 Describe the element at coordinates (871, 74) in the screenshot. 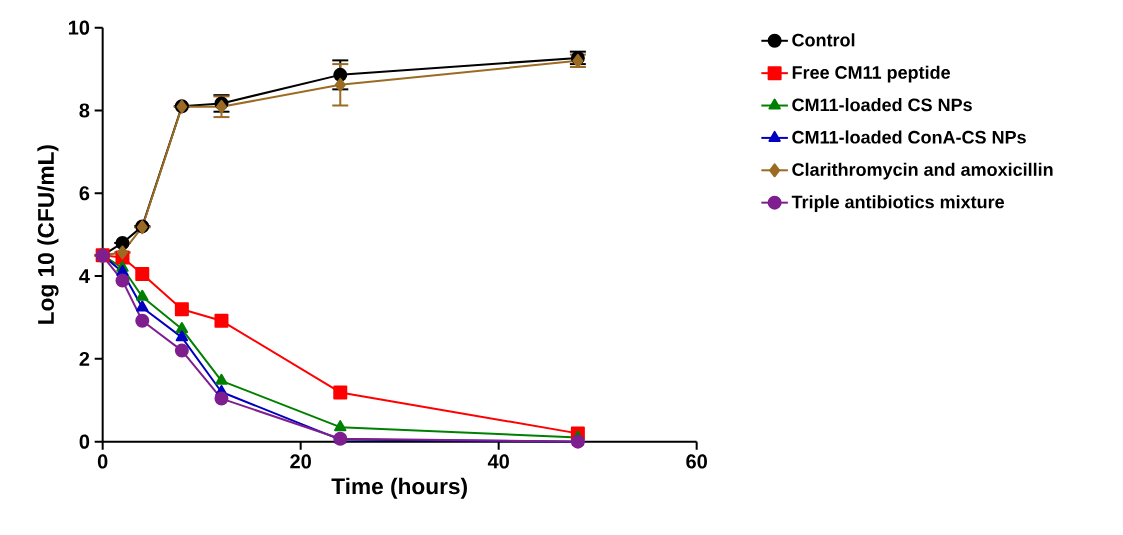

I see `legend-label: Free CM11 peptide` at that location.